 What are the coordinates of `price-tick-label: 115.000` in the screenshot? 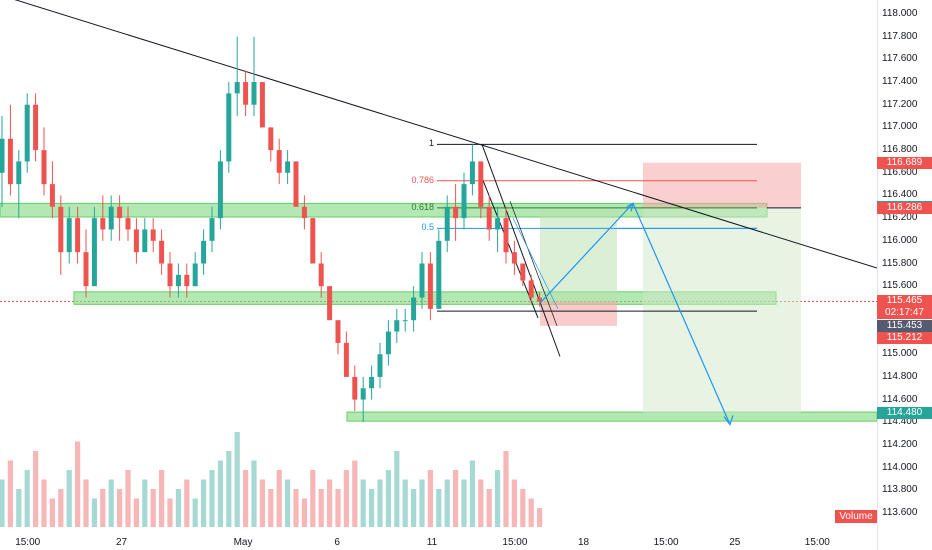 It's located at (900, 354).